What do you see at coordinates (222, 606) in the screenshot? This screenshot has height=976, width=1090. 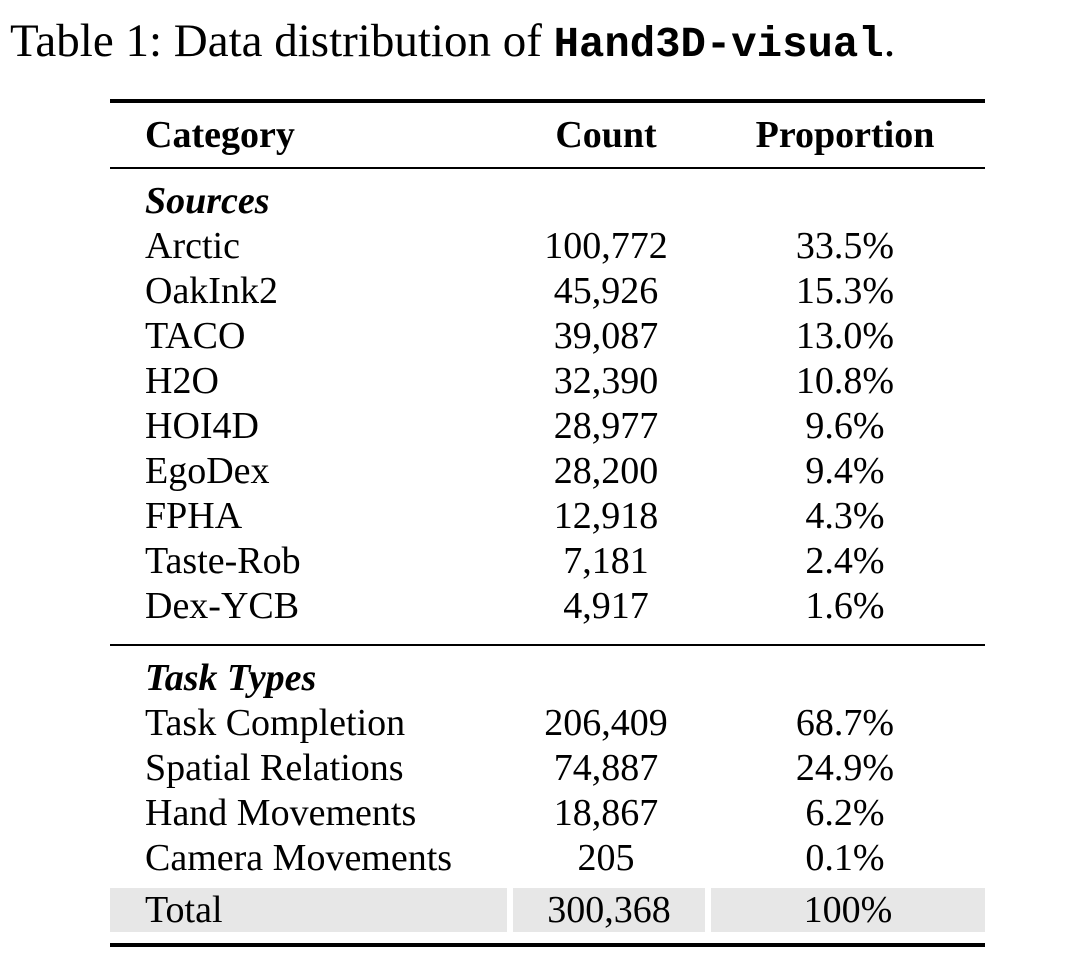 I see `category-cell: Dex-YCB` at bounding box center [222, 606].